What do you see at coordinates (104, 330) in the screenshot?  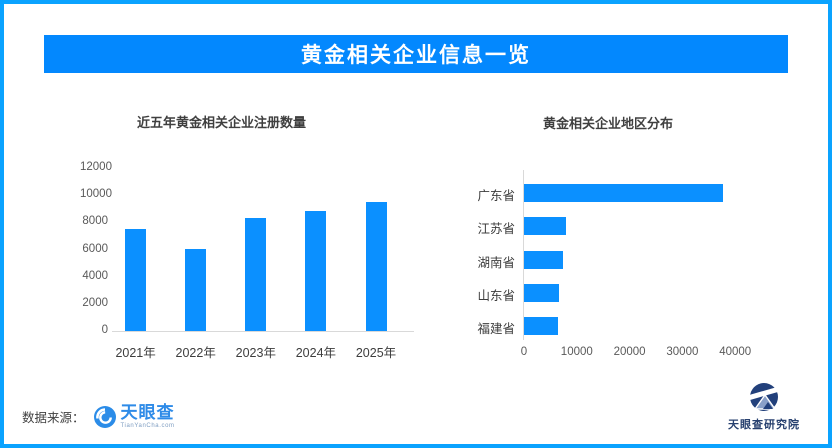 I see `y-axis-tick: 0` at bounding box center [104, 330].